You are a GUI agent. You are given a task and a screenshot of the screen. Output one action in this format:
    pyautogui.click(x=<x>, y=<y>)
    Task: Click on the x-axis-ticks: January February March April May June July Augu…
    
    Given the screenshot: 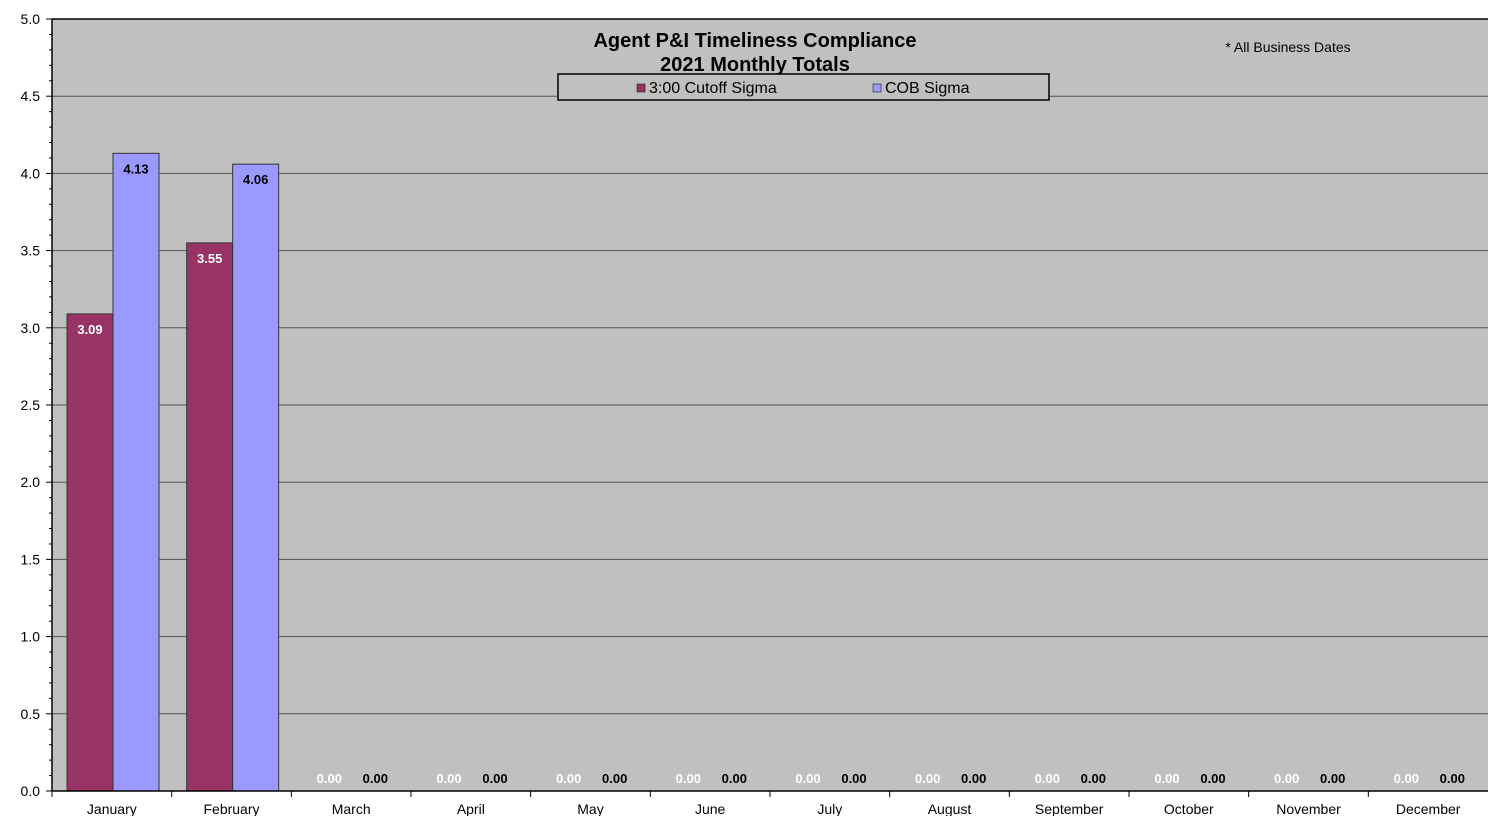 What is the action you would take?
    pyautogui.click(x=756, y=803)
    